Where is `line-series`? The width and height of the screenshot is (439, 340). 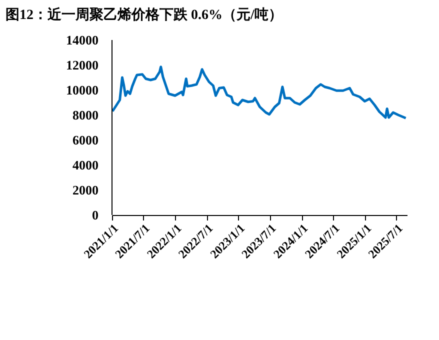 line-series is located at coordinates (259, 93).